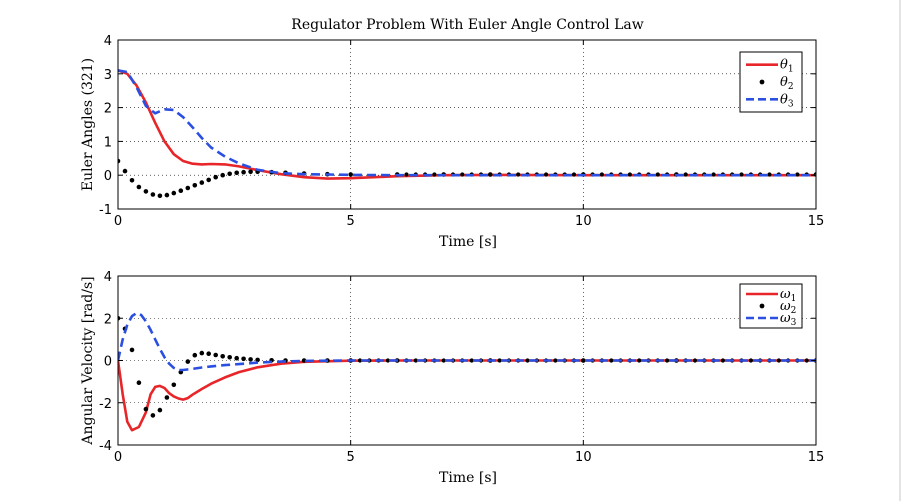  Describe the element at coordinates (105, 446) in the screenshot. I see `y-tick-label: -4` at that location.